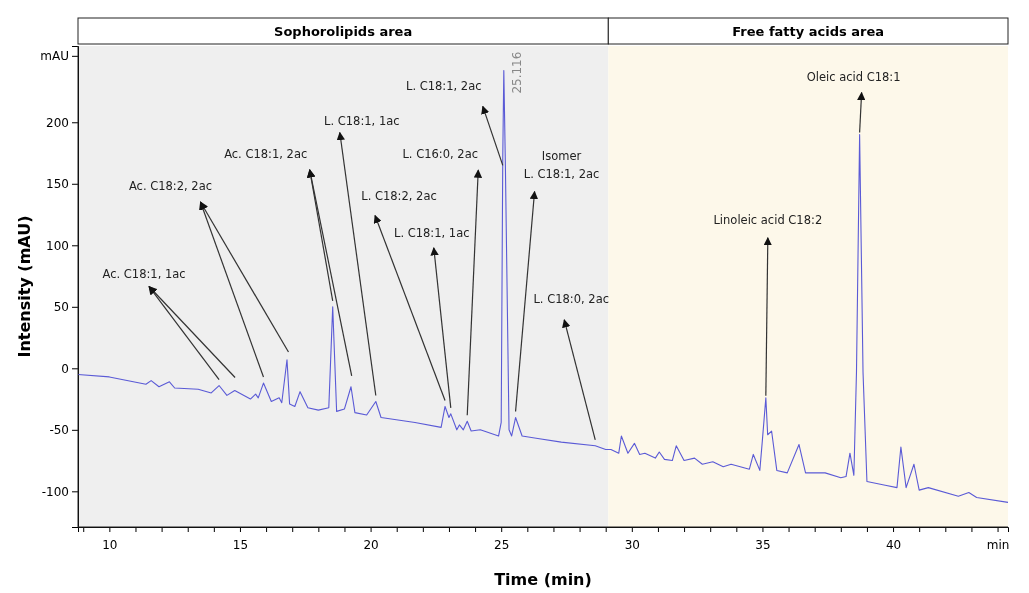  Describe the element at coordinates (543, 579) in the screenshot. I see `x-axis-title: Time (min)` at that location.